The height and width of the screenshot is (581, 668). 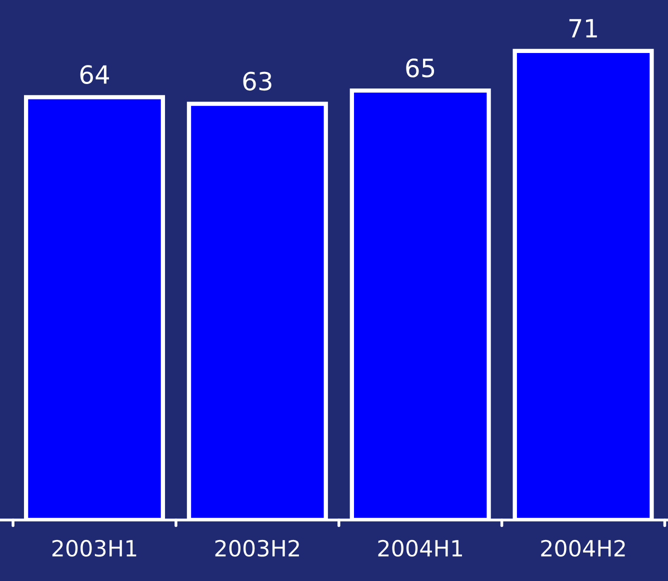 What do you see at coordinates (257, 81) in the screenshot?
I see `data-label: 63` at bounding box center [257, 81].